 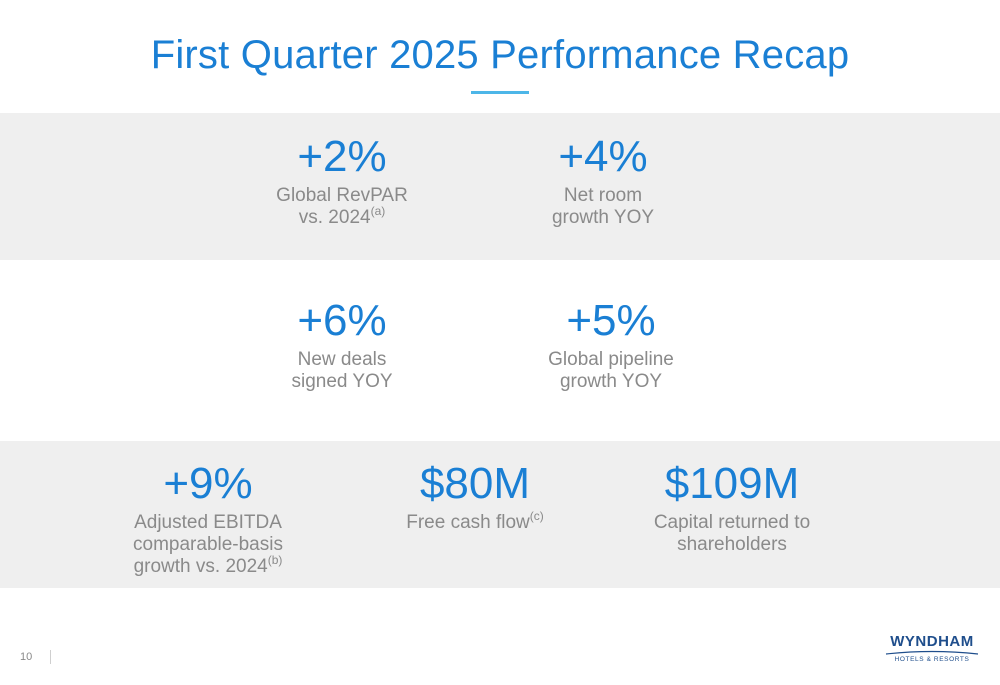 What do you see at coordinates (342, 195) in the screenshot?
I see `metric-label-line: Global RevPAR` at bounding box center [342, 195].